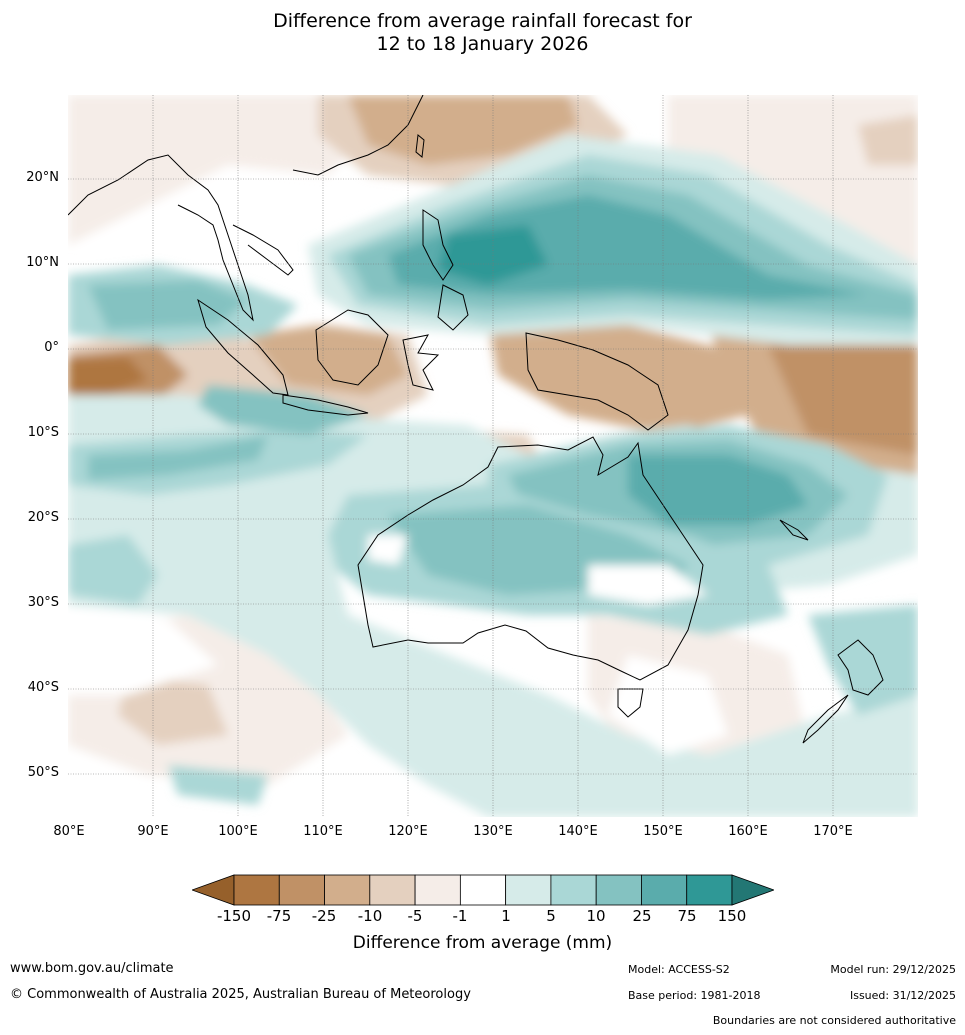  I want to click on legend-tick: -150, so click(234, 916).